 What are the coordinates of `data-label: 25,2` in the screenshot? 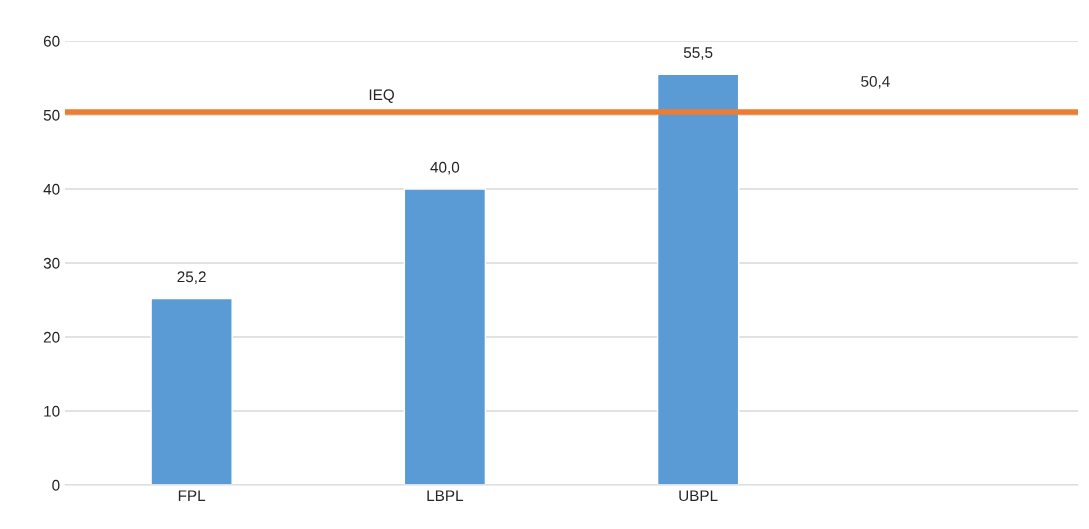 It's located at (191, 277).